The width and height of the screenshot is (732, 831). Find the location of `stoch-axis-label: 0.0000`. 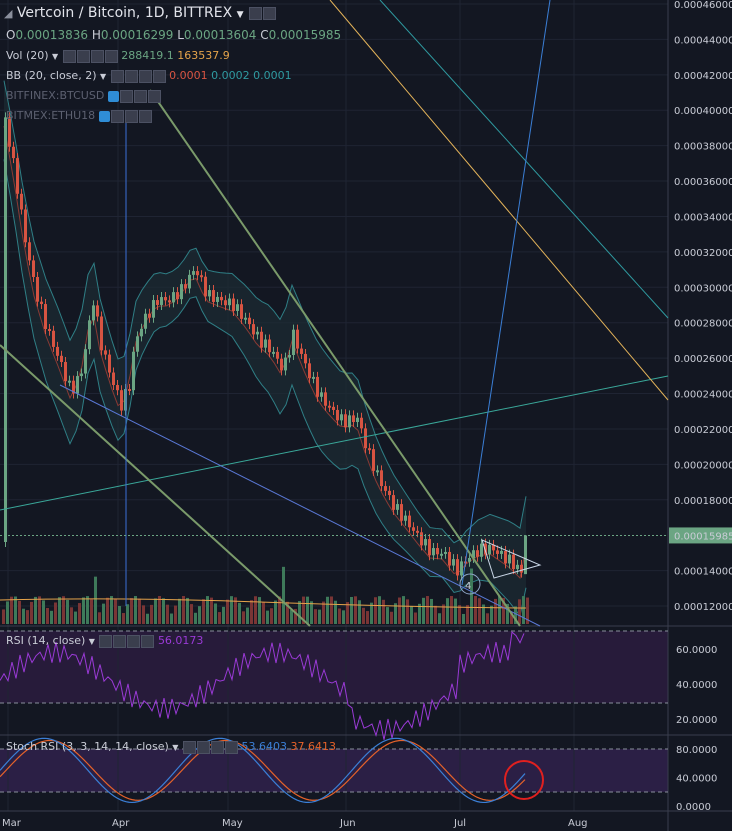

stoch-axis-label: 0.0000 is located at coordinates (693, 807).